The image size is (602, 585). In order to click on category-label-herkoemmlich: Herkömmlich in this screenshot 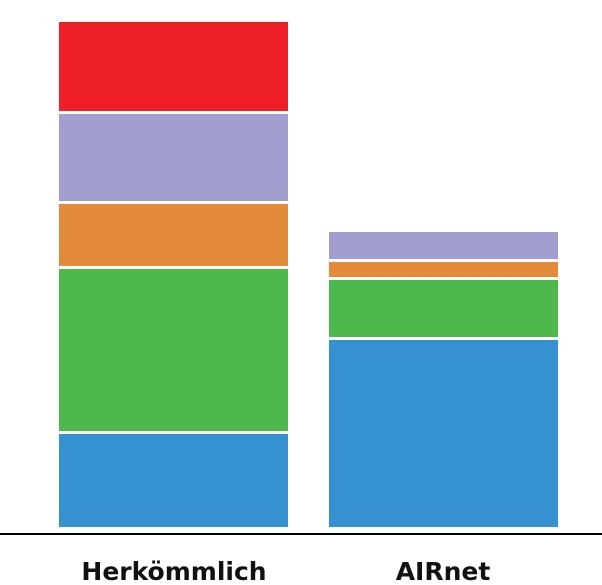, I will do `click(173, 571)`.